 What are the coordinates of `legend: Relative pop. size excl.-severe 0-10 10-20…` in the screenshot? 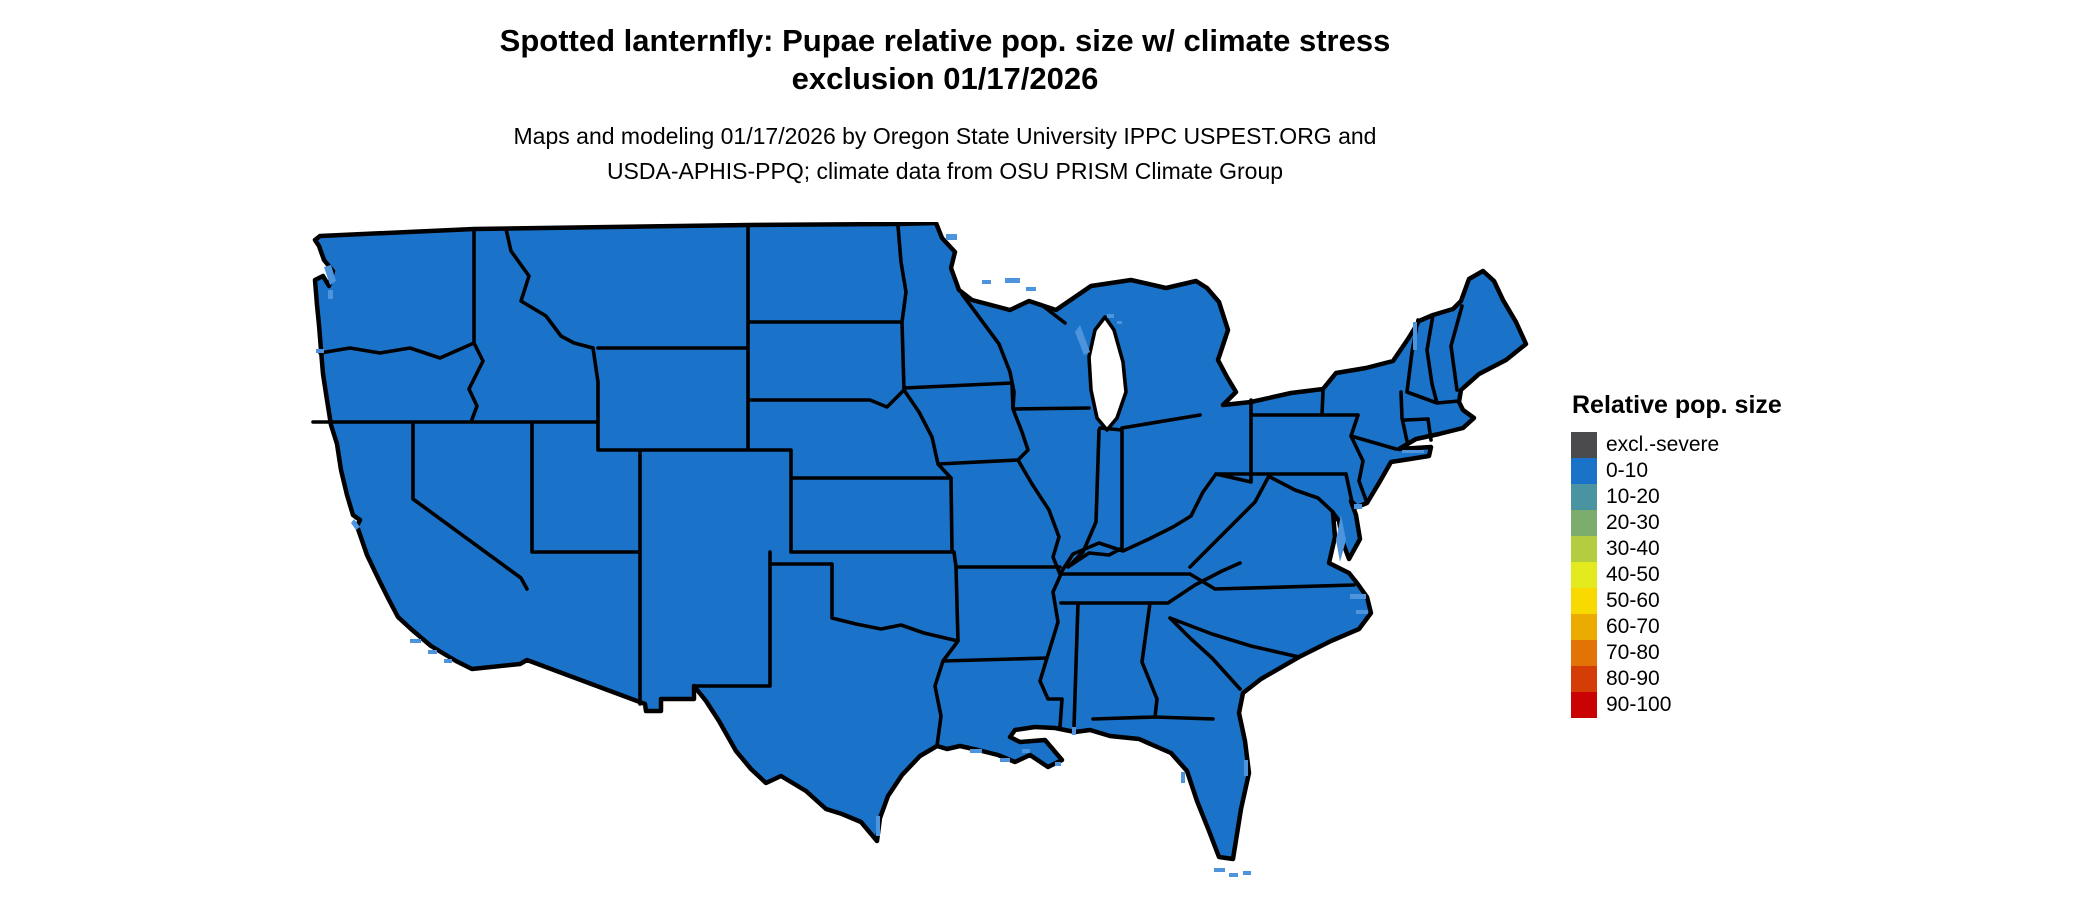 It's located at (1731, 554).